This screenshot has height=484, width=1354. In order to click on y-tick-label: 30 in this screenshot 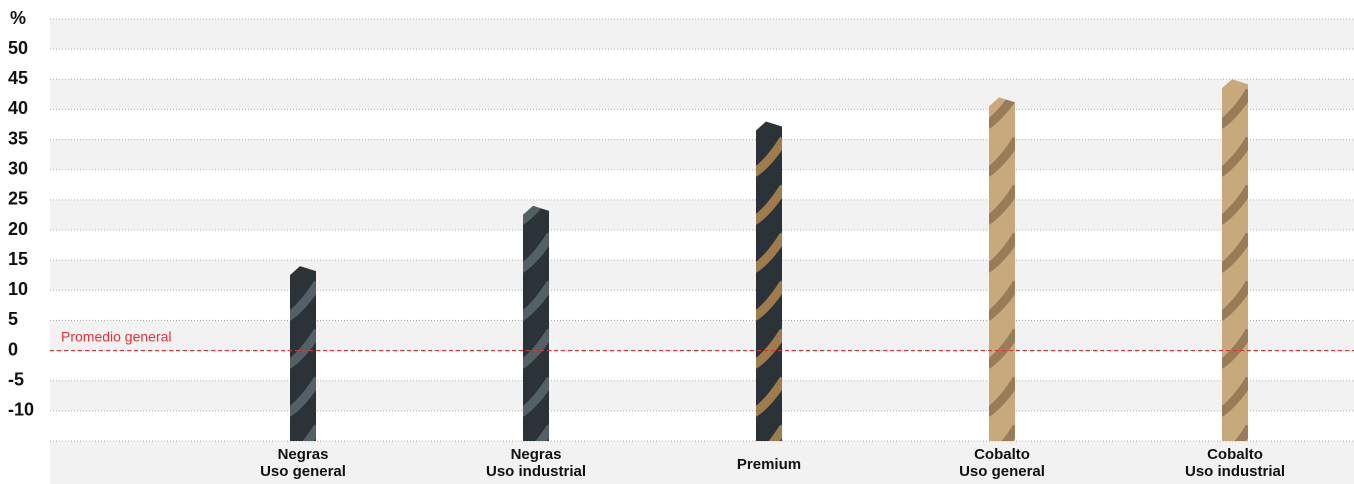, I will do `click(18, 168)`.